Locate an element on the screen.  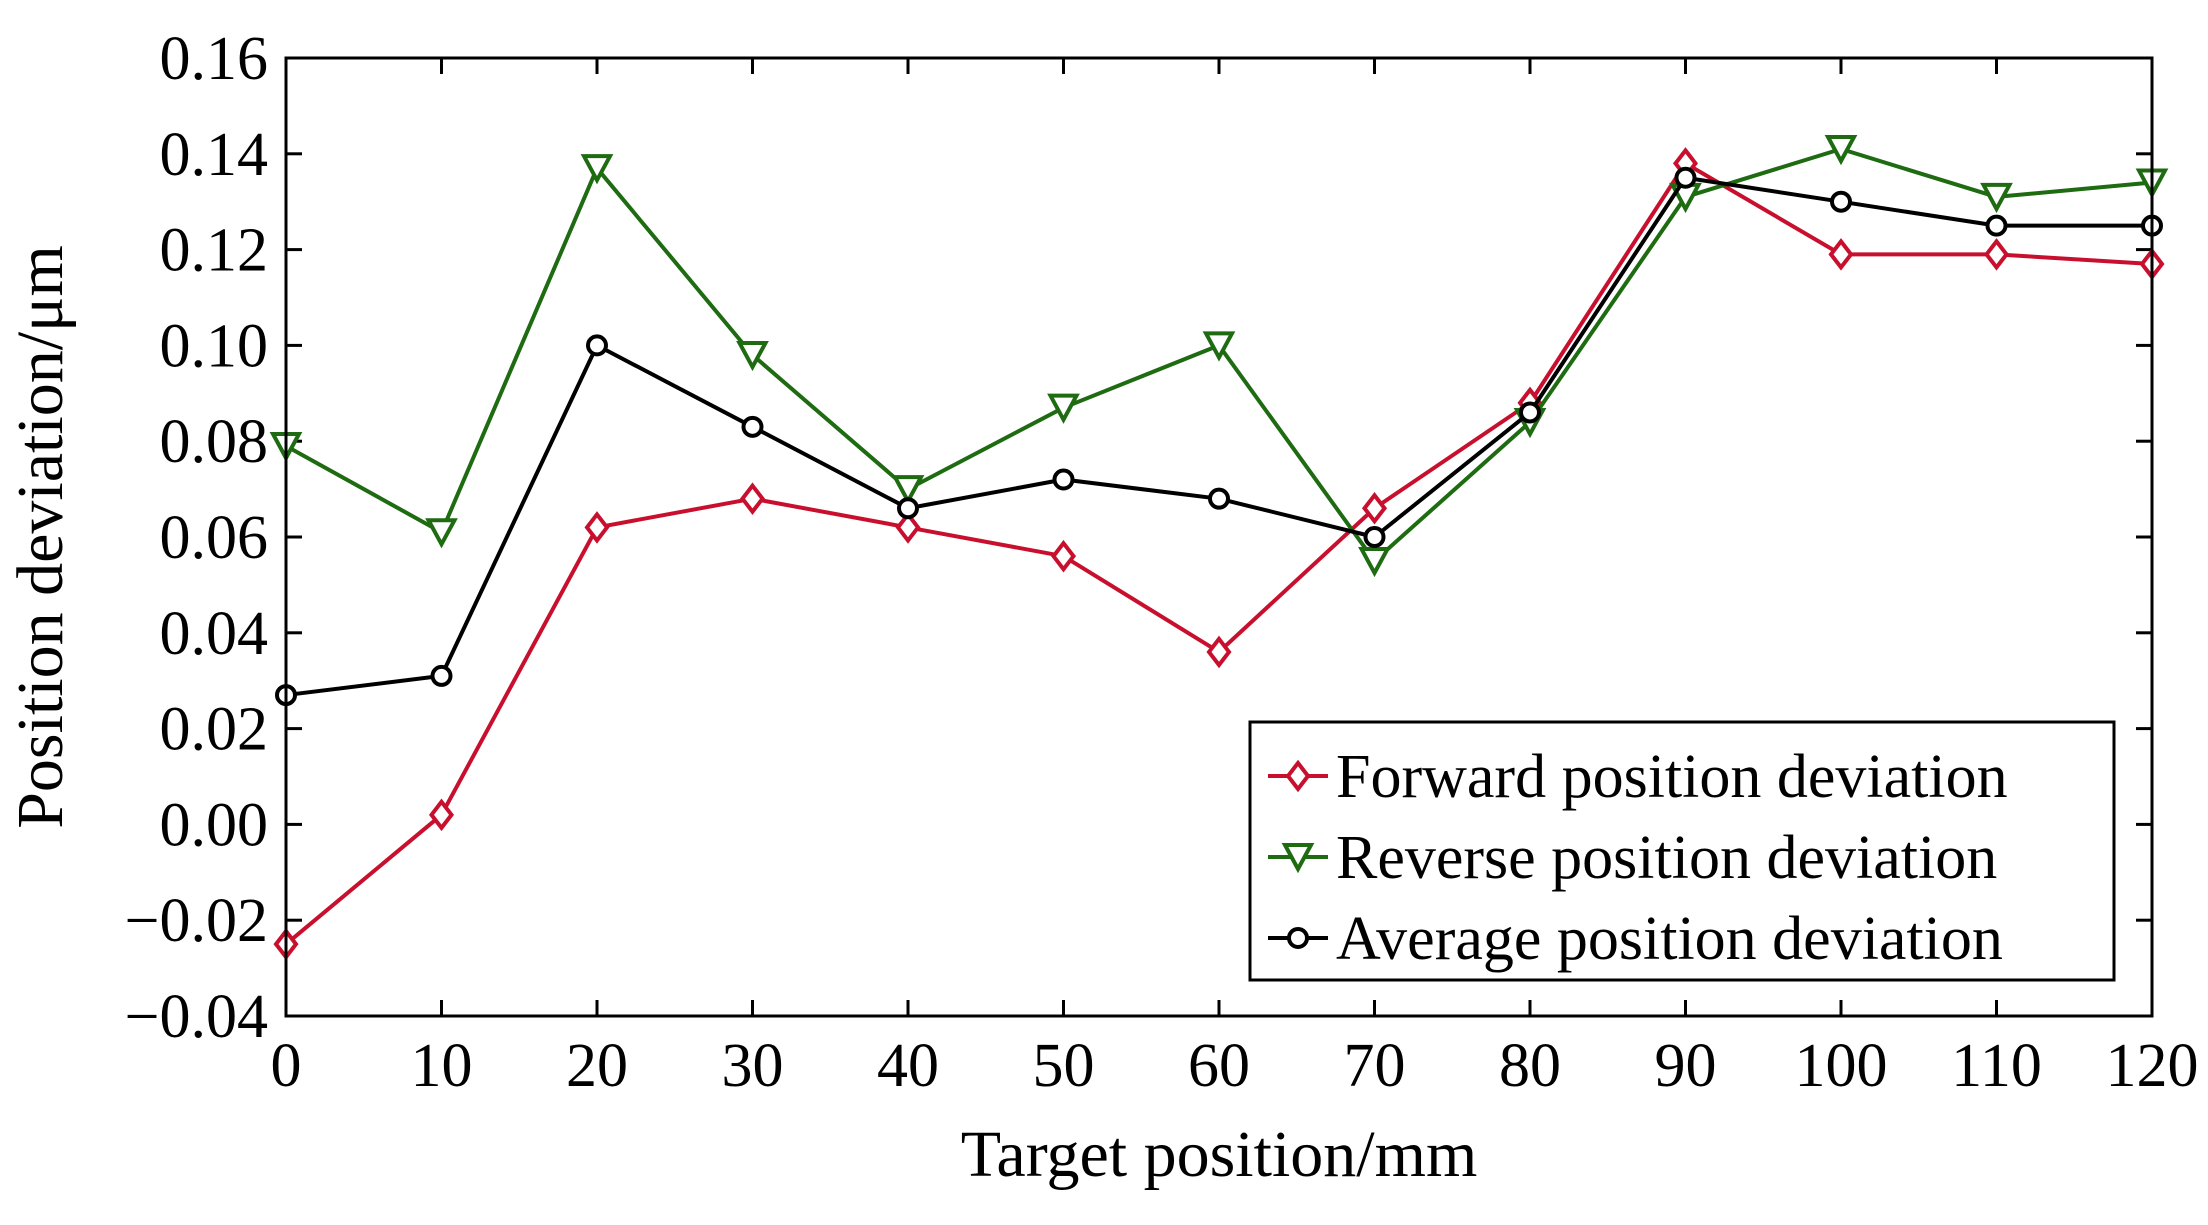
legend-item: Forward position deviation is located at coordinates (1638, 777).